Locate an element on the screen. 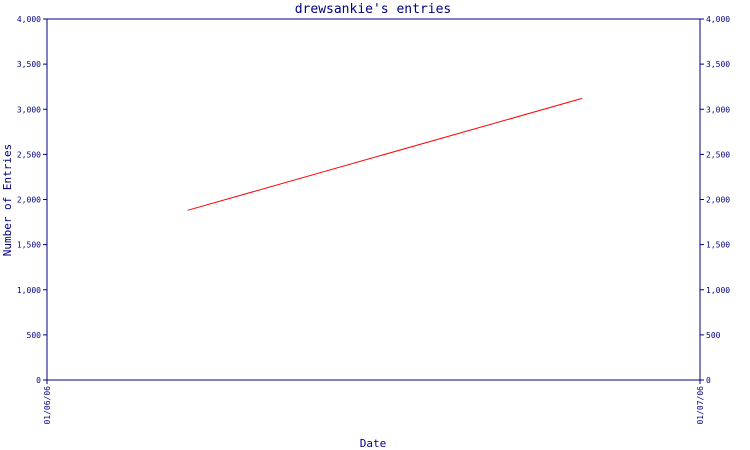 The width and height of the screenshot is (750, 450). y-axis-right: 0 500 1,000 1,500 2,000 2,500 3,000 3,500 4,000 is located at coordinates (715, 200).